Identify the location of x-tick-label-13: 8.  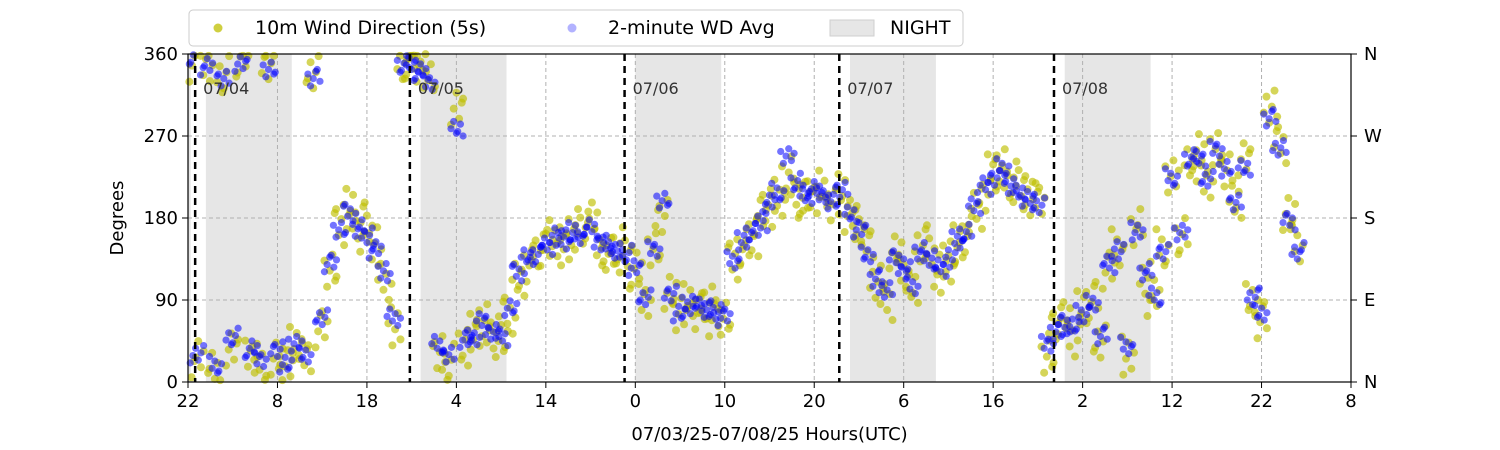
(1350, 401).